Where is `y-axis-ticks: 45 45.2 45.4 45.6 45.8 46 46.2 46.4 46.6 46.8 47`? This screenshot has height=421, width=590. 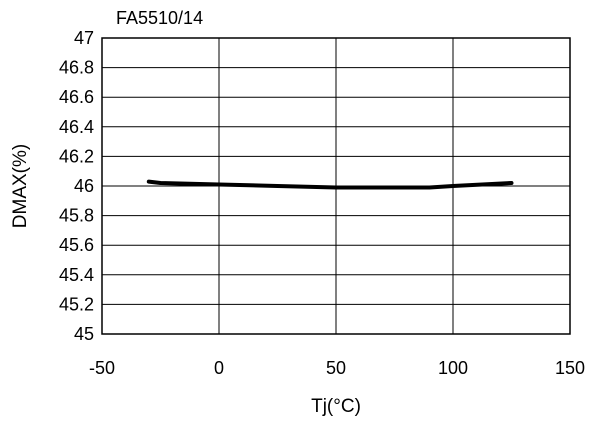
y-axis-ticks: 45 45.2 45.4 45.6 45.8 46 46.2 46.4 46.6 46.8 47 is located at coordinates (76, 186).